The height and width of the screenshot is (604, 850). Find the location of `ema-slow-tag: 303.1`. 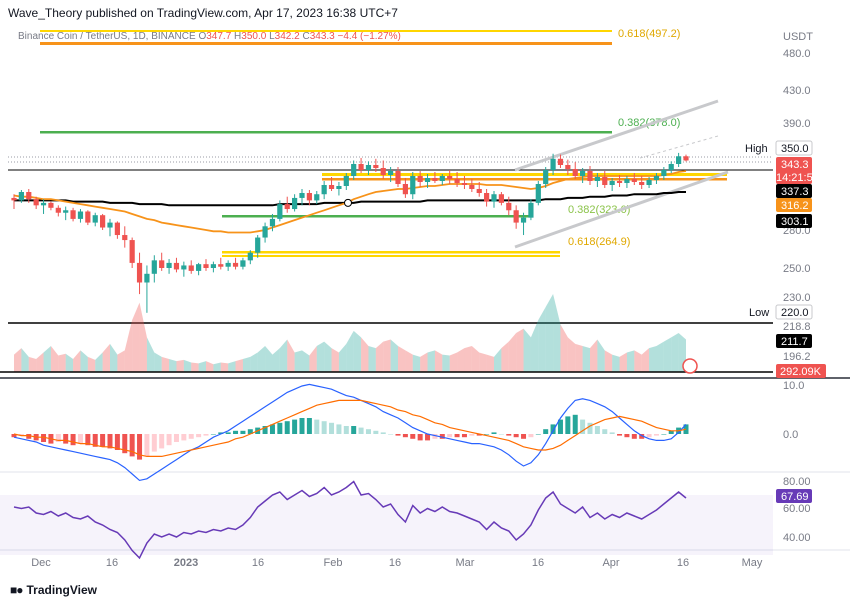

ema-slow-tag: 303.1 is located at coordinates (795, 222).